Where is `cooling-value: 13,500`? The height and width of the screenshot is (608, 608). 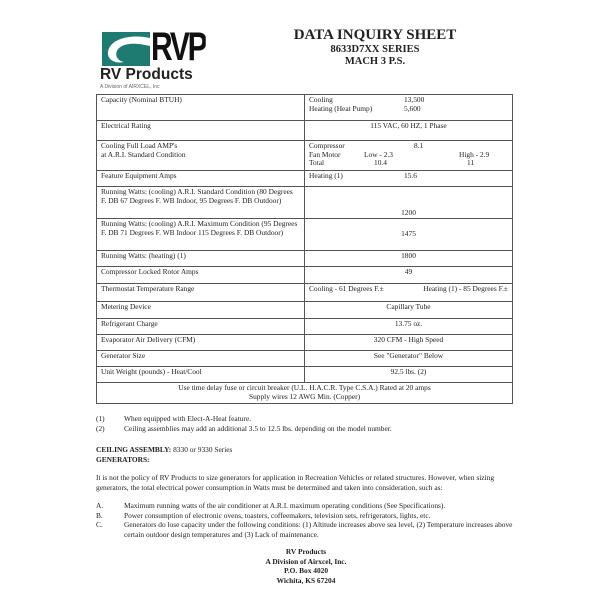 cooling-value: 13,500 is located at coordinates (414, 99).